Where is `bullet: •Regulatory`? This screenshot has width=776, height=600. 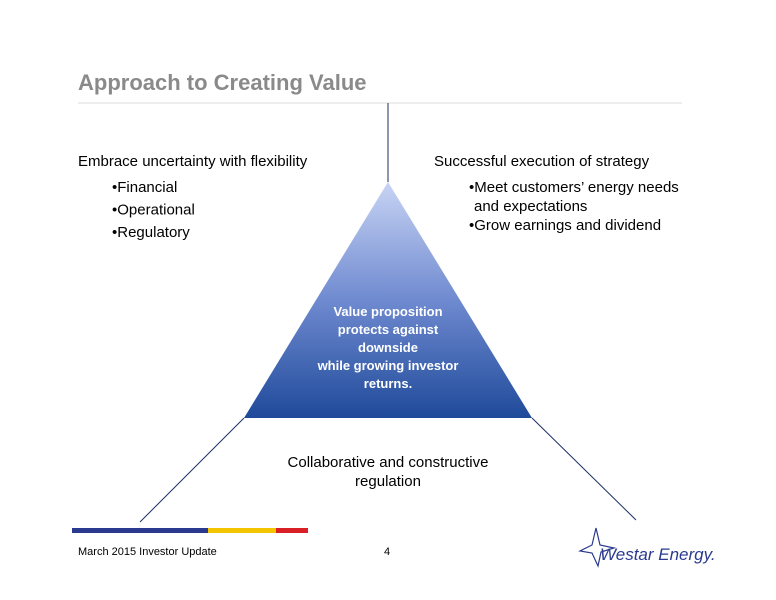
bullet: •Regulatory is located at coordinates (151, 232).